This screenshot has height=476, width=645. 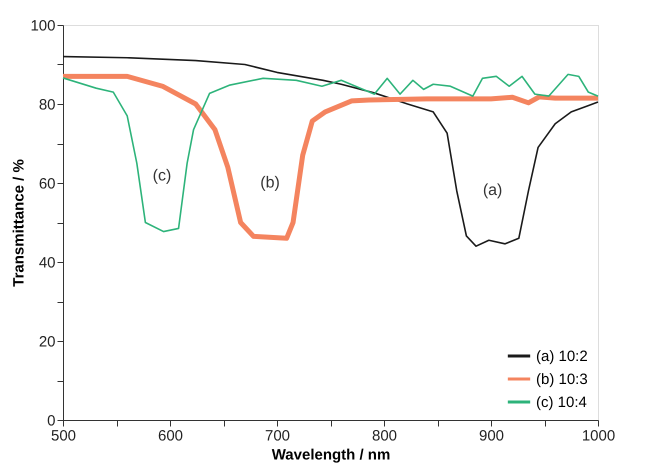 I want to click on legend-label: (a) 10:2, so click(x=562, y=356).